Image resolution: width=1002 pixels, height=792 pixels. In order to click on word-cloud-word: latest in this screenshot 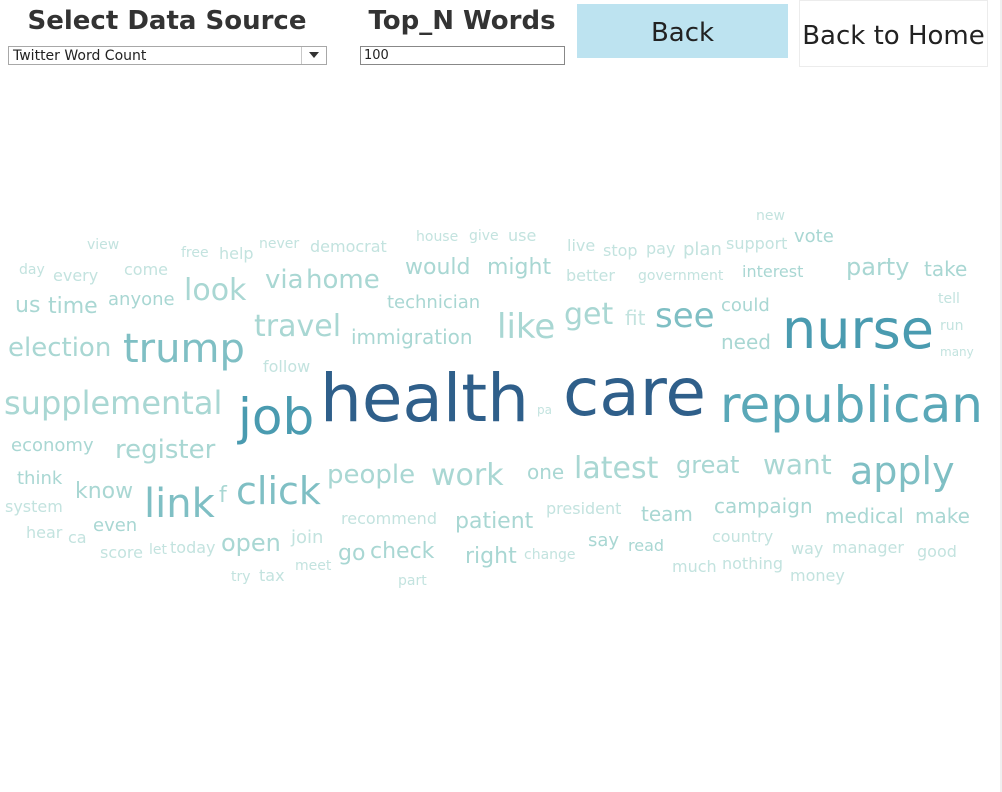, I will do `click(616, 468)`.